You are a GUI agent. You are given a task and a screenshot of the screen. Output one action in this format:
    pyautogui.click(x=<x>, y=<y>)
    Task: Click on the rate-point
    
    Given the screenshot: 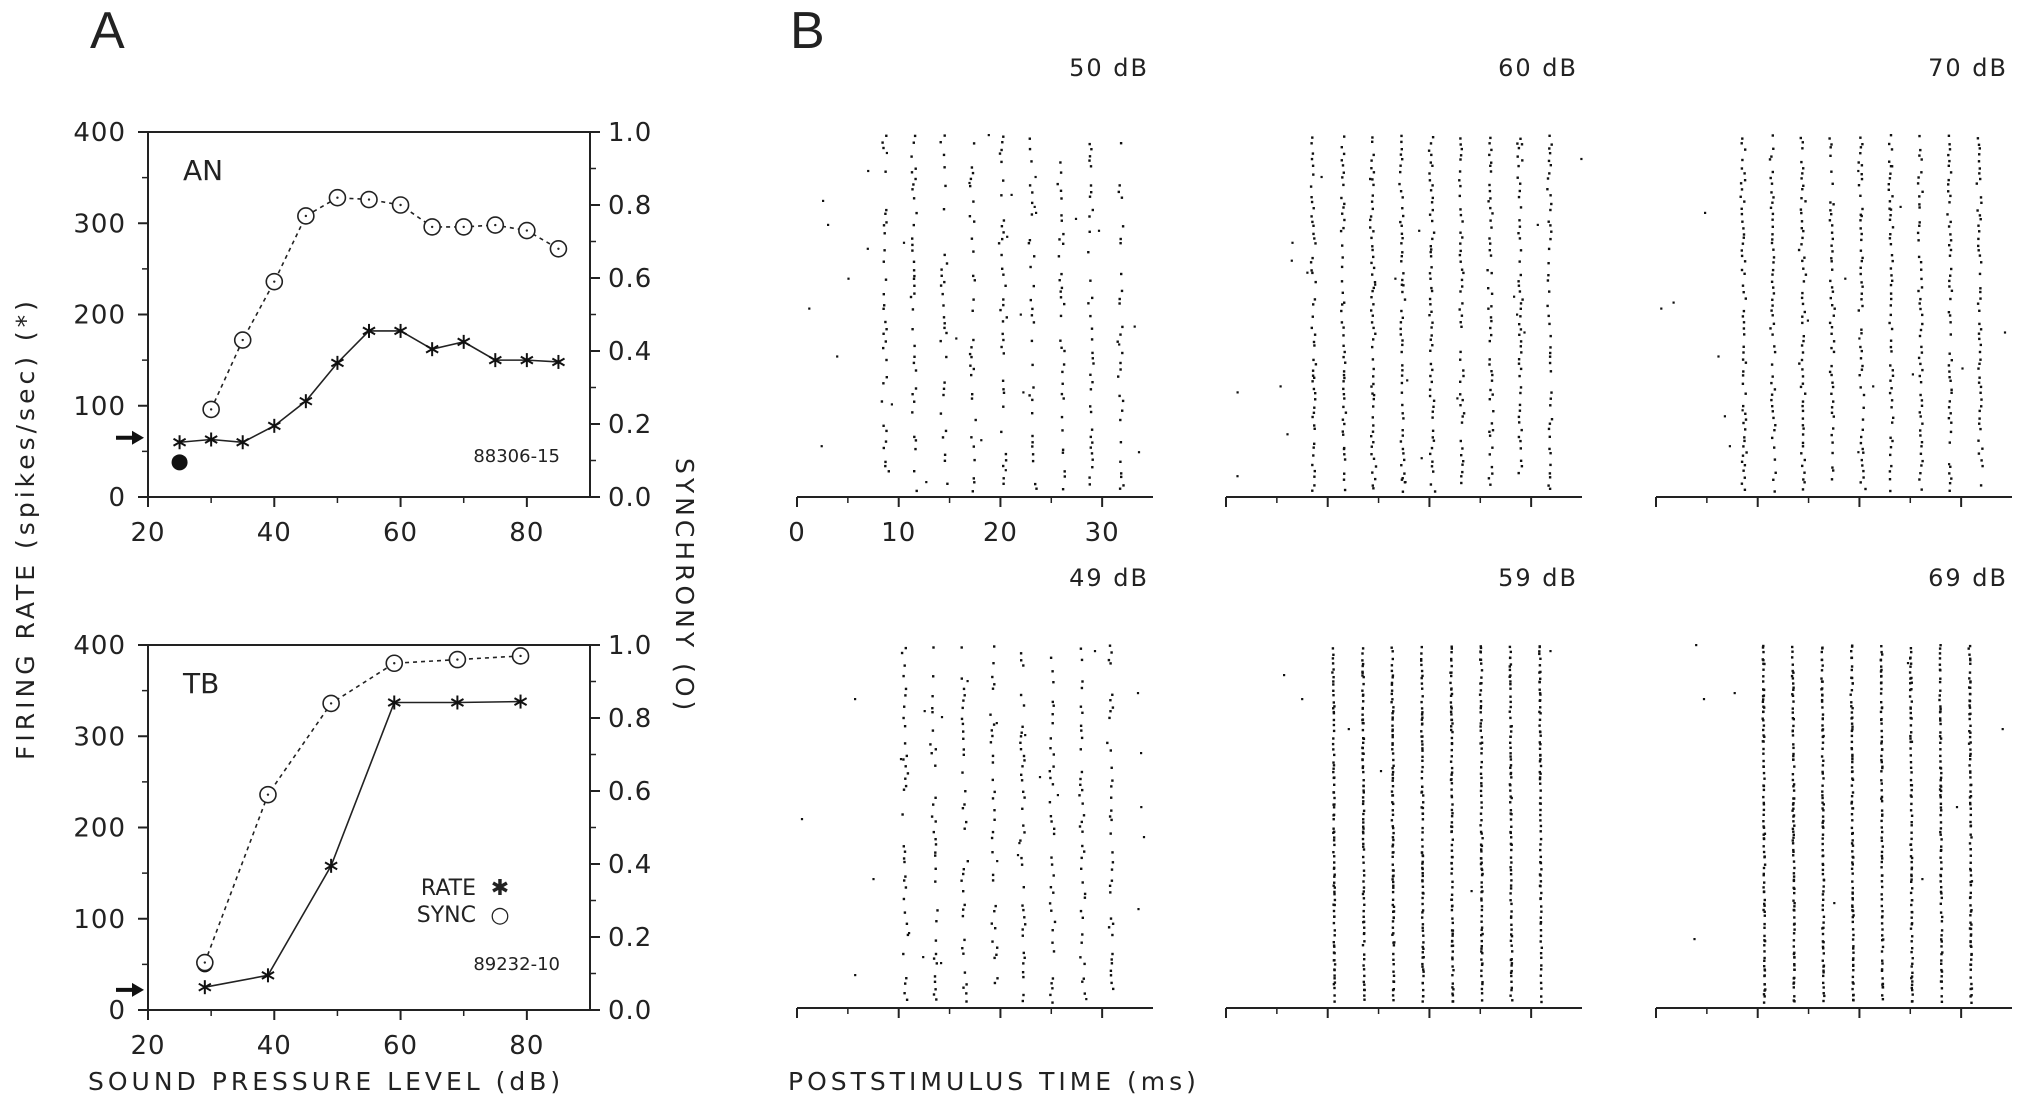 What is the action you would take?
    pyautogui.click(x=527, y=360)
    